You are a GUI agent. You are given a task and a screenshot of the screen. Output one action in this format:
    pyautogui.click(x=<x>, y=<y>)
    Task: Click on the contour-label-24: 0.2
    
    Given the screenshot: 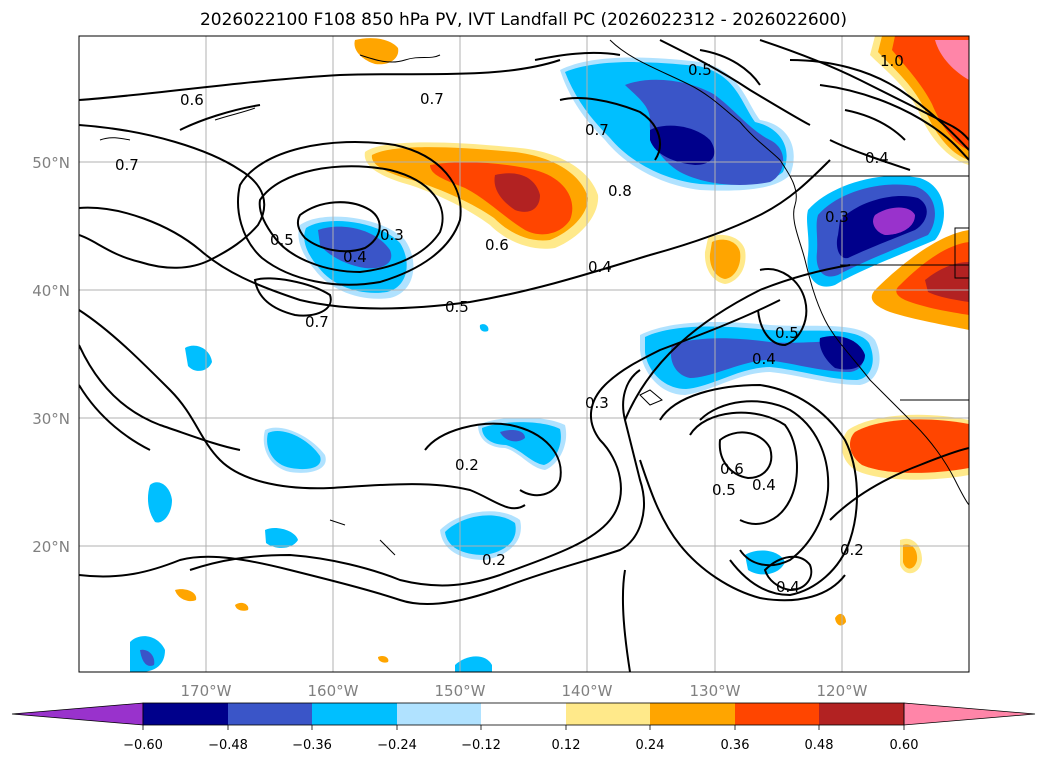 What is the action you would take?
    pyautogui.click(x=467, y=465)
    